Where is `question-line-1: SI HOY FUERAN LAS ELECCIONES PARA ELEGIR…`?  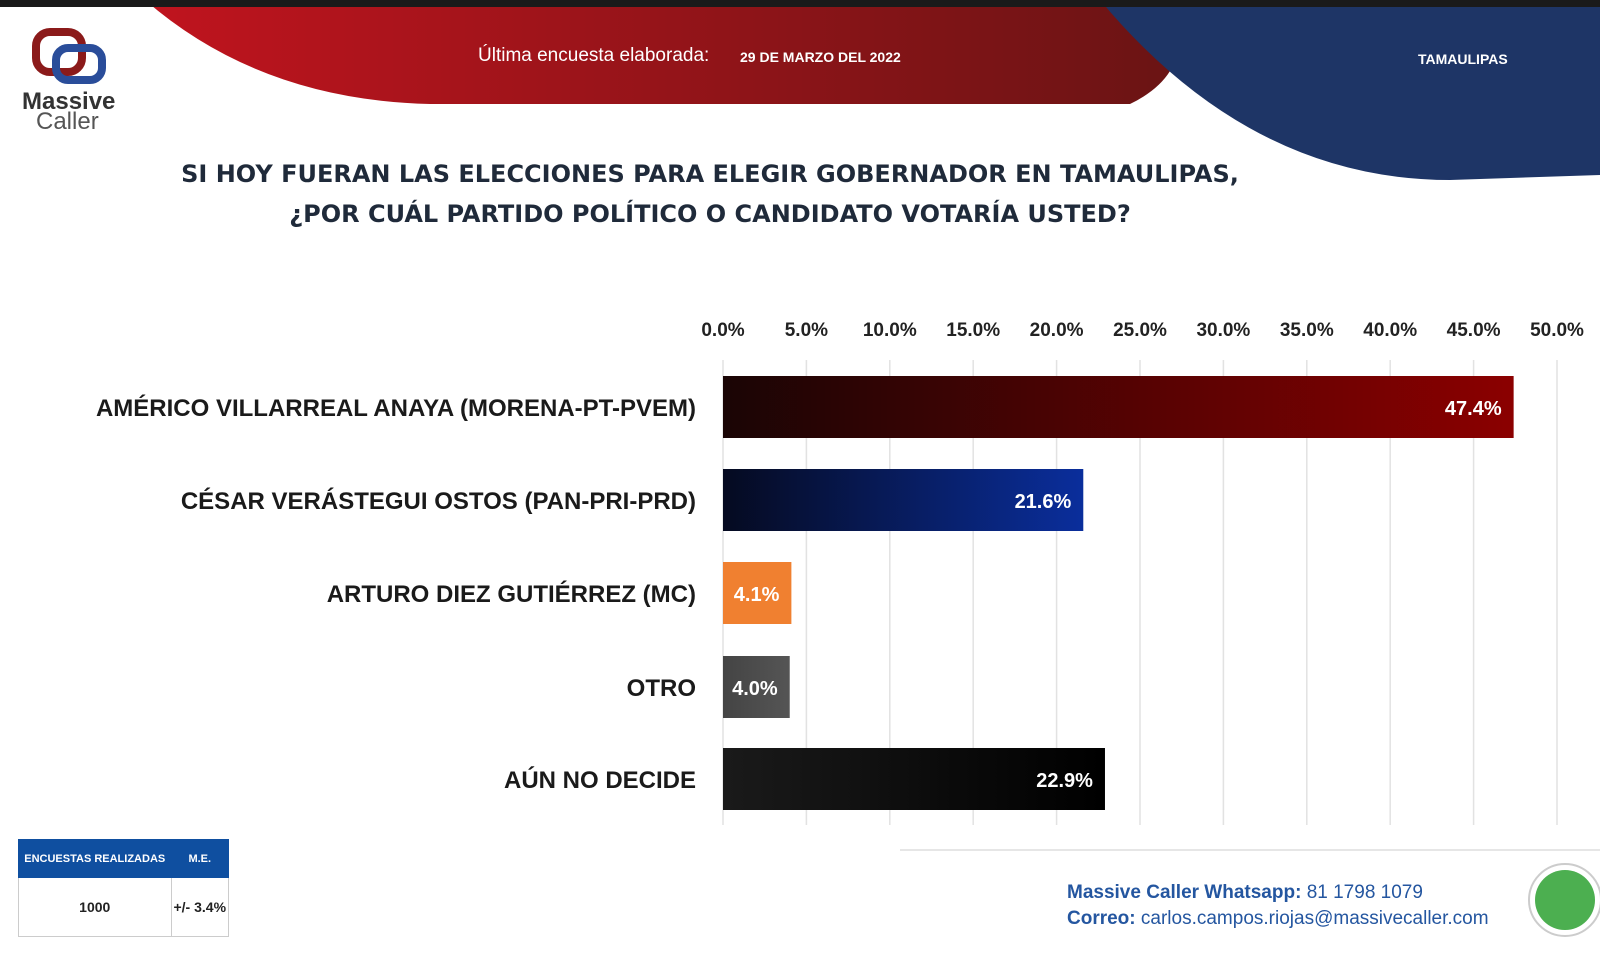
question-line-1: SI HOY FUERAN LAS ELECCIONES PARA ELEGIR… is located at coordinates (710, 174).